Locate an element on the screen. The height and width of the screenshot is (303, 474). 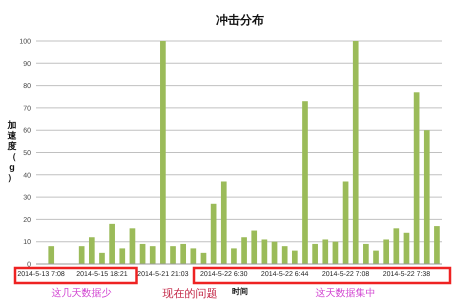
text: 现在的问题 is located at coordinates (190, 294).